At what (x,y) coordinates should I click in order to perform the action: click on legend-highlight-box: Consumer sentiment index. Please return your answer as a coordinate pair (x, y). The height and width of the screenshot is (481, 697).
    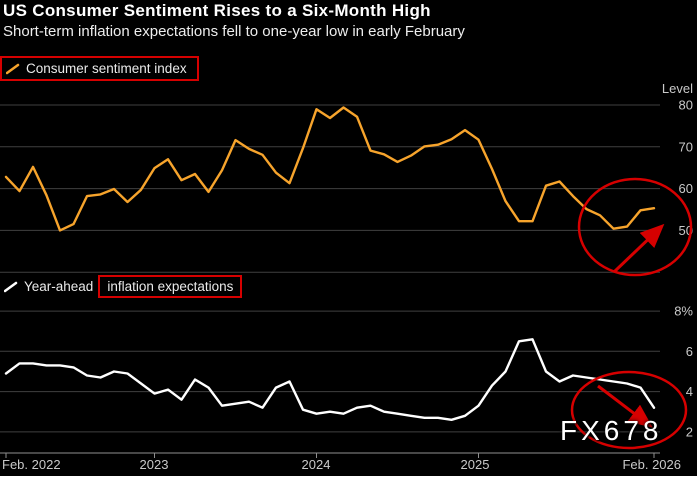
    Looking at the image, I should click on (99, 68).